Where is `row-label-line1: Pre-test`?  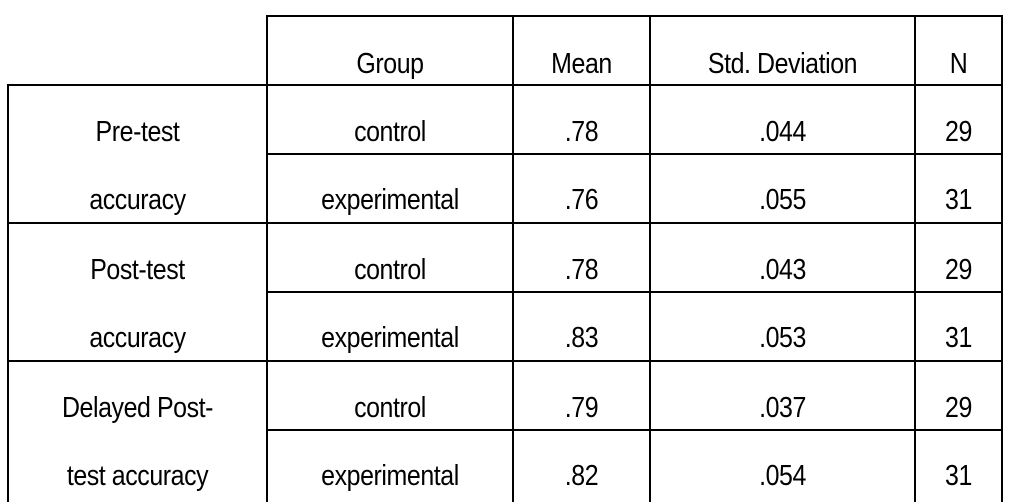
row-label-line1: Pre-test is located at coordinates (137, 131).